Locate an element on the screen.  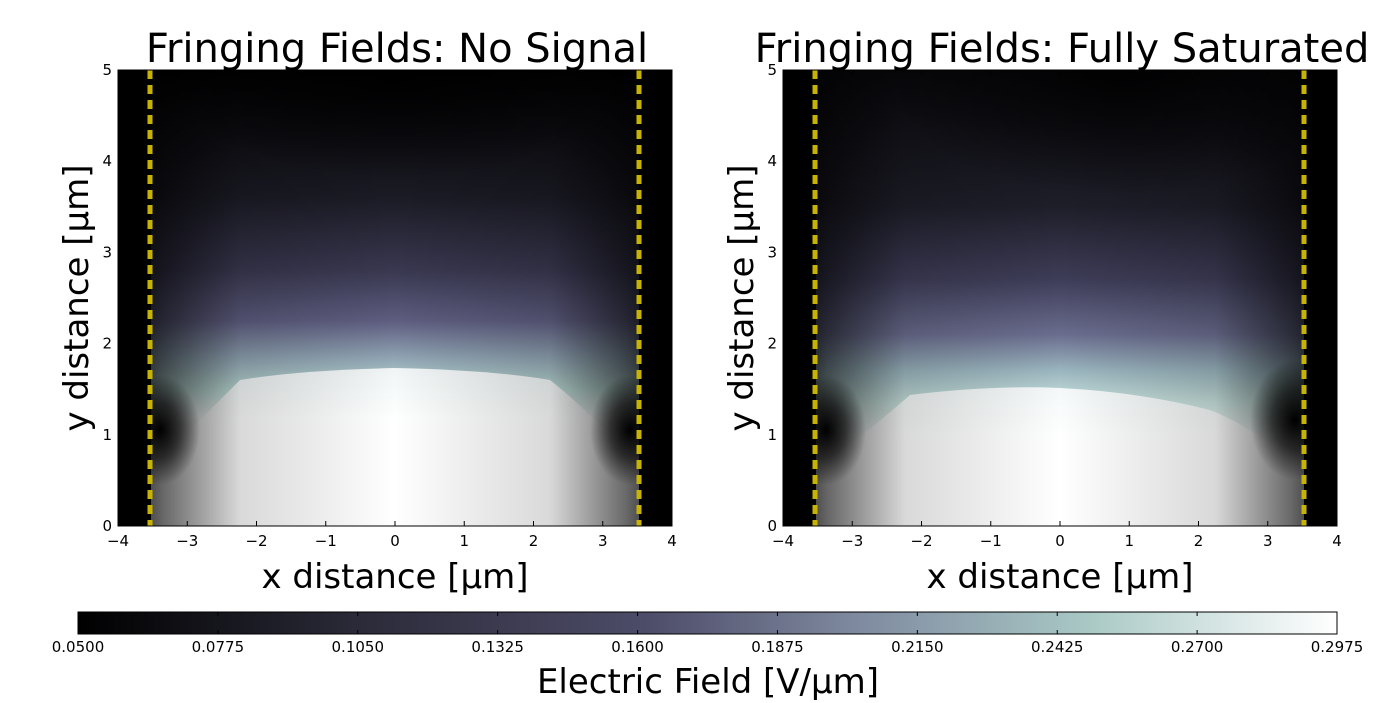
colorbar-tick-label: 0.0775 is located at coordinates (218, 647).